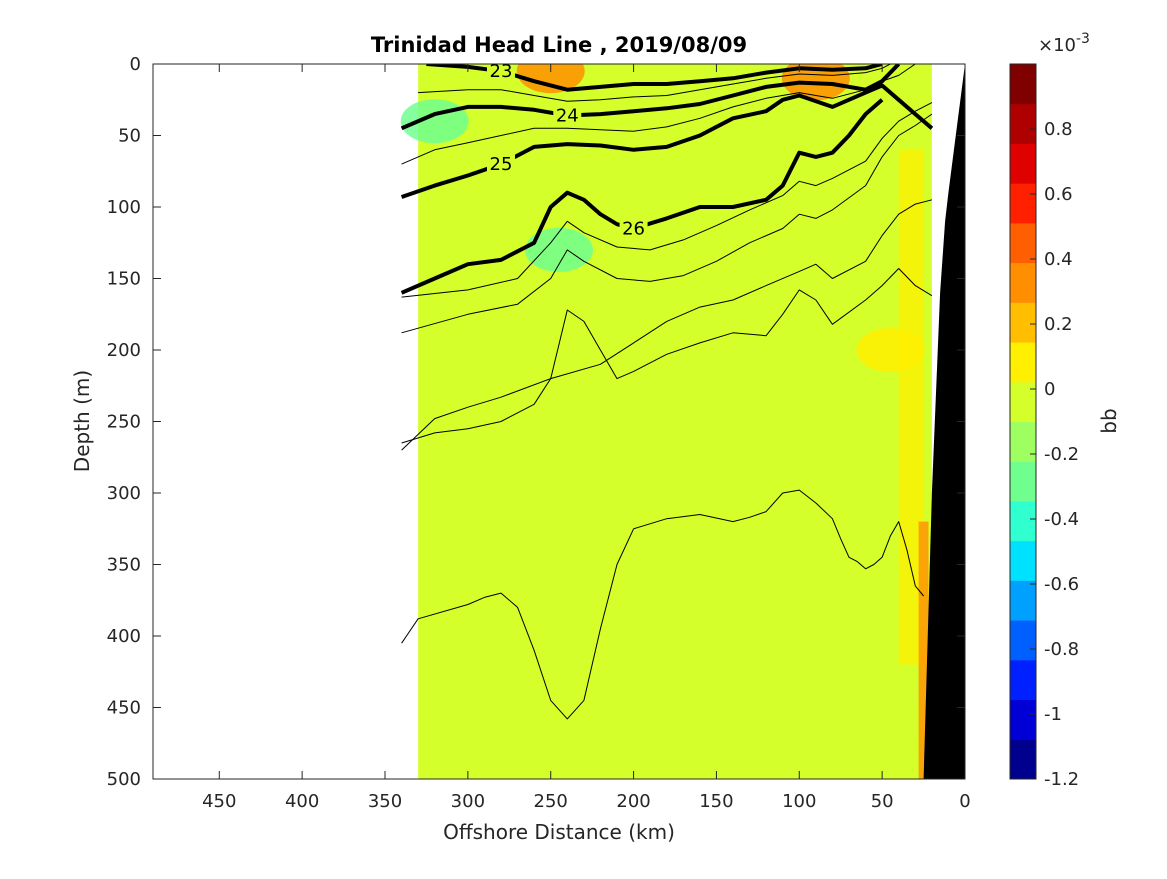 This screenshot has height=879, width=1167. Describe the element at coordinates (1061, 779) in the screenshot. I see `colorbar-tick-label: -1.2` at that location.